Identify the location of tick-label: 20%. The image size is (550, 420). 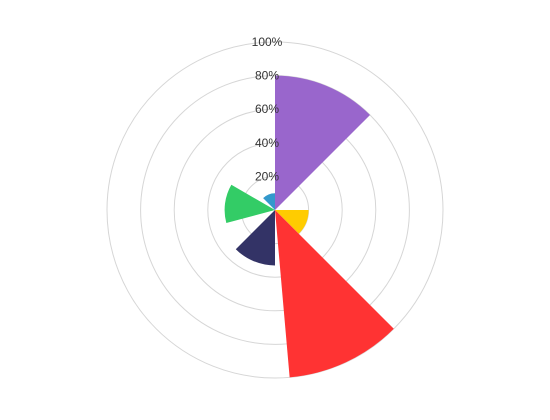
(267, 176).